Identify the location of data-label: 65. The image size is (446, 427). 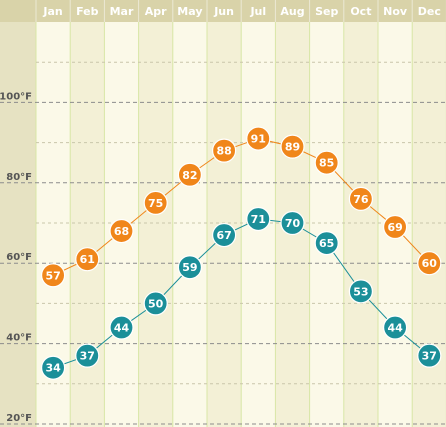
(326, 243).